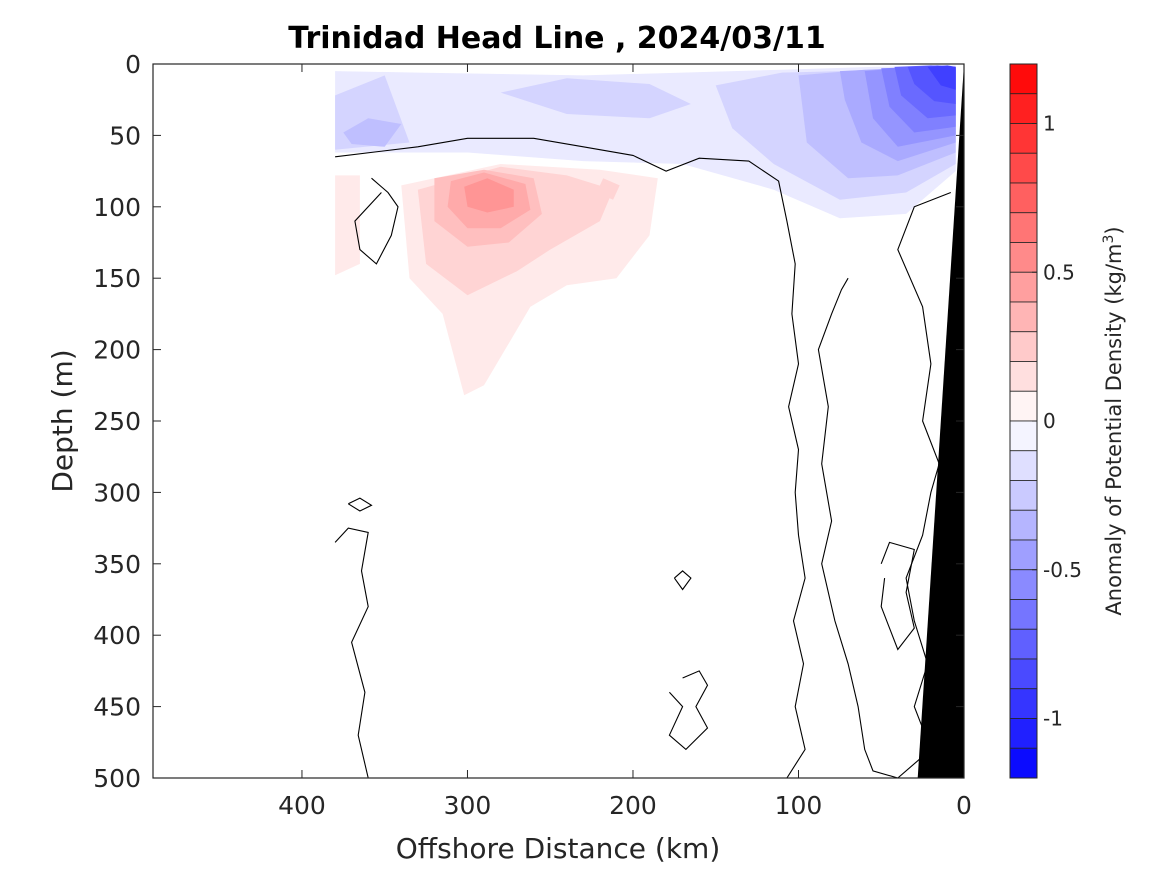 The width and height of the screenshot is (1167, 875). I want to click on colorbar-label-close: ), so click(1114, 230).